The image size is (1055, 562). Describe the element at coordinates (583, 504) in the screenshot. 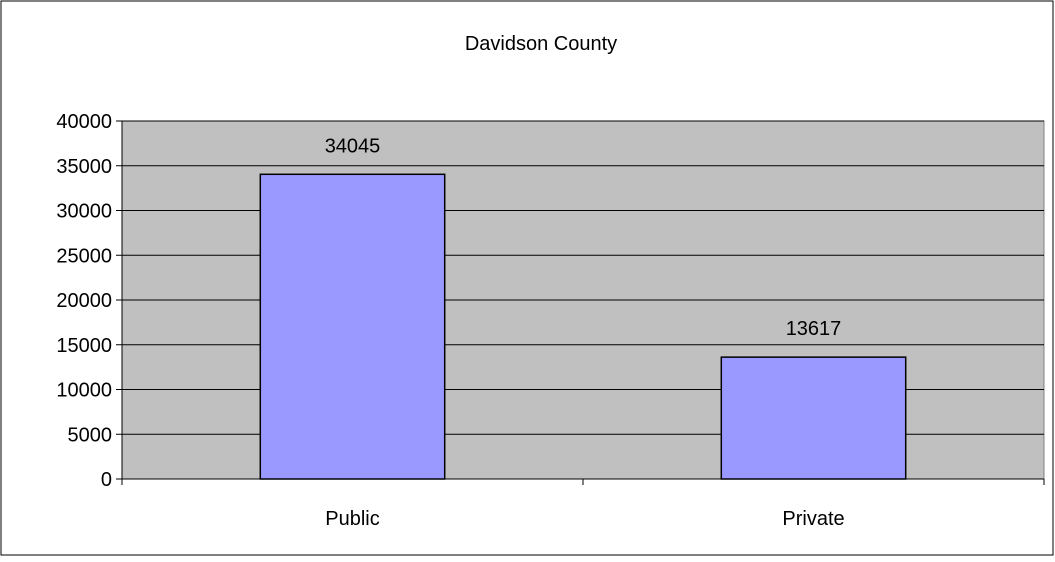

I see `x-axis-ticks: Public Private` at that location.